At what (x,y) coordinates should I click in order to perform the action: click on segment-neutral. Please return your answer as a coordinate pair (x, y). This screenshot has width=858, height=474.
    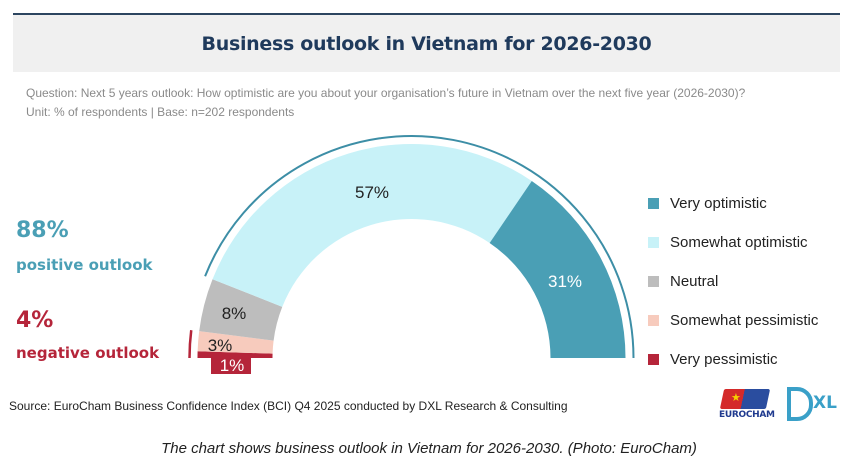
    Looking at the image, I should click on (241, 310).